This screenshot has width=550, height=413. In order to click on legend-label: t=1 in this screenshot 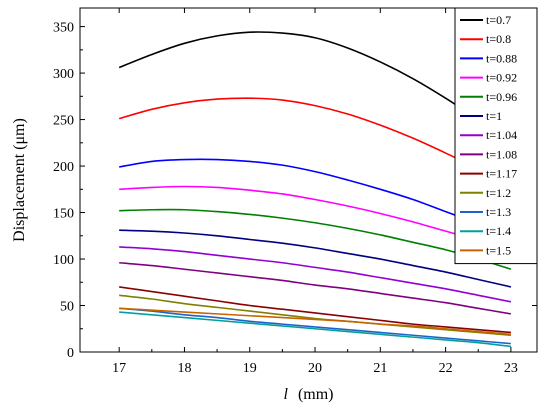, I will do `click(494, 116)`.